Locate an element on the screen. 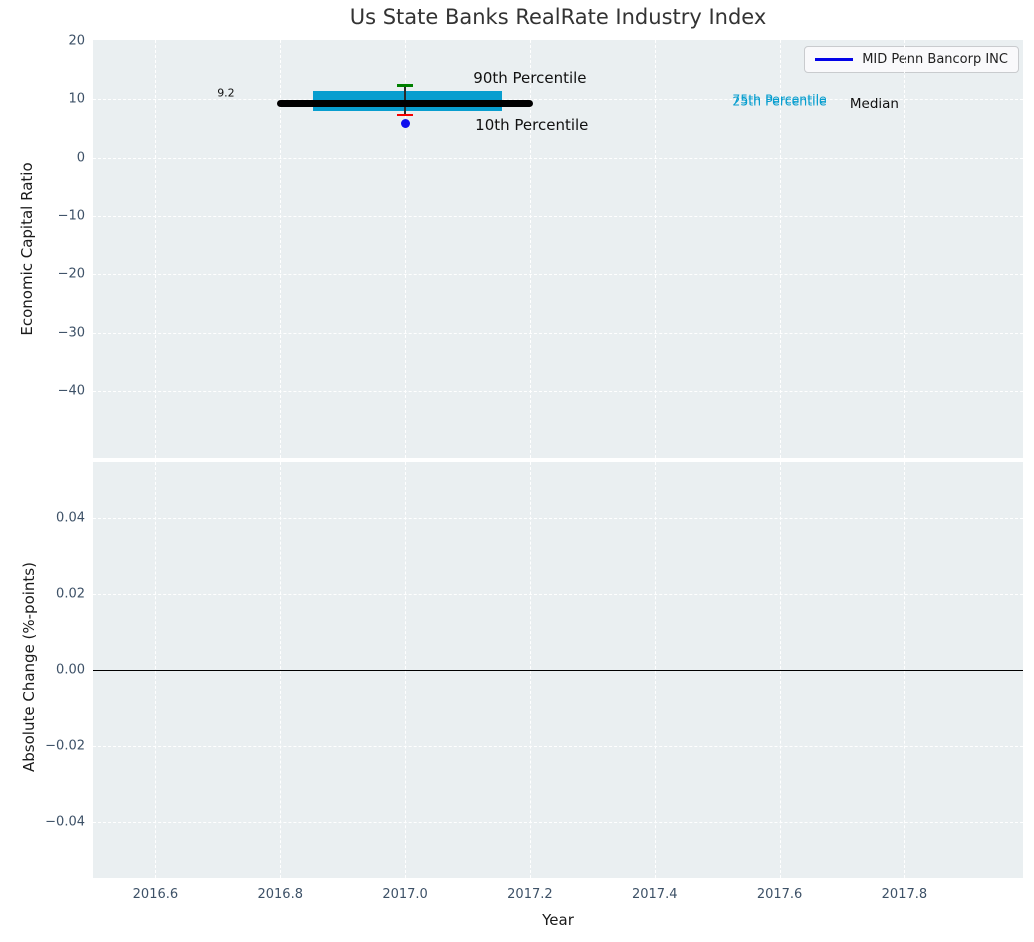 This screenshot has width=1034, height=942. x-tick-label: 2016.8 is located at coordinates (280, 894).